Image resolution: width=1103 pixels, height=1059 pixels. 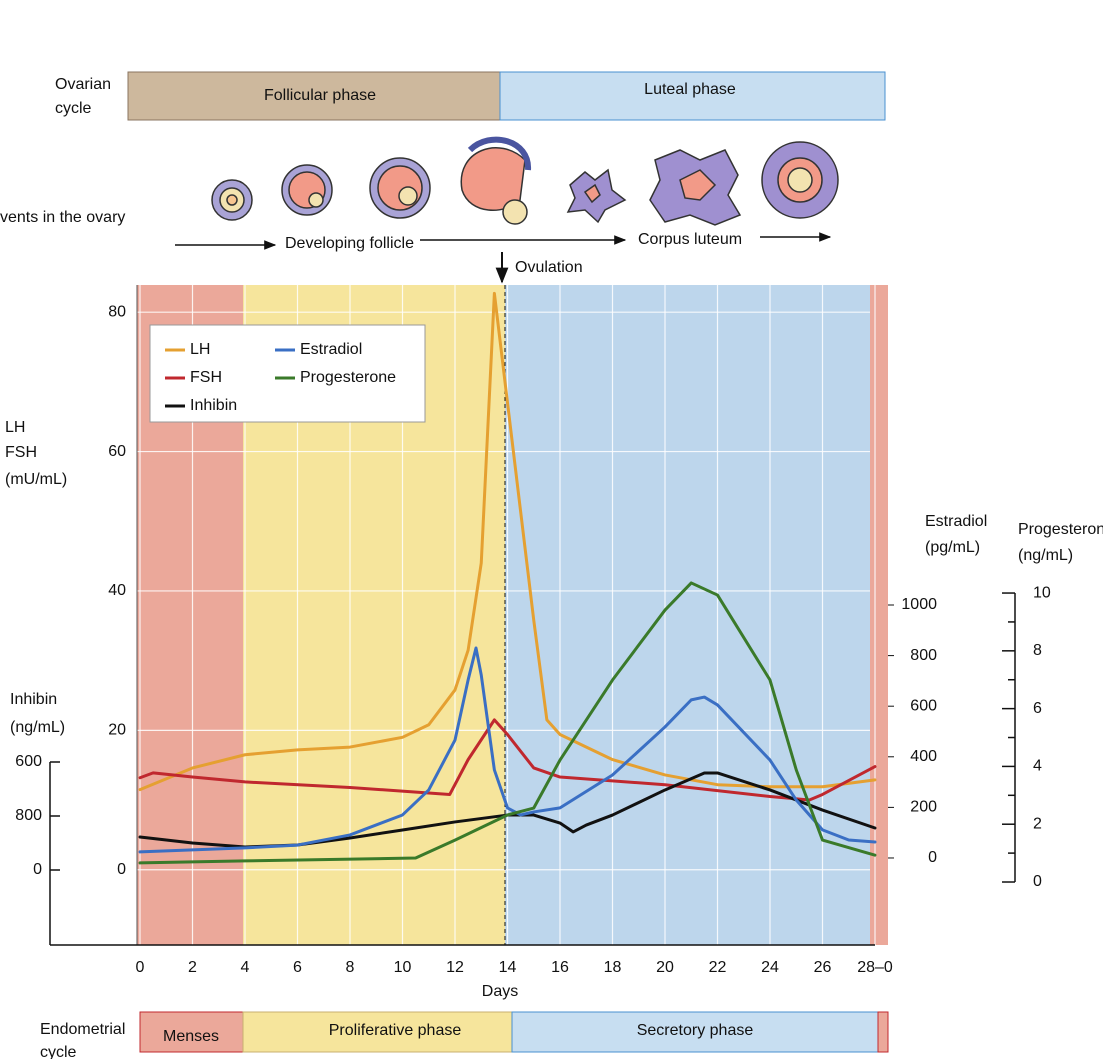 I want to click on y2-axis-title: (pg/mL), so click(x=952, y=547).